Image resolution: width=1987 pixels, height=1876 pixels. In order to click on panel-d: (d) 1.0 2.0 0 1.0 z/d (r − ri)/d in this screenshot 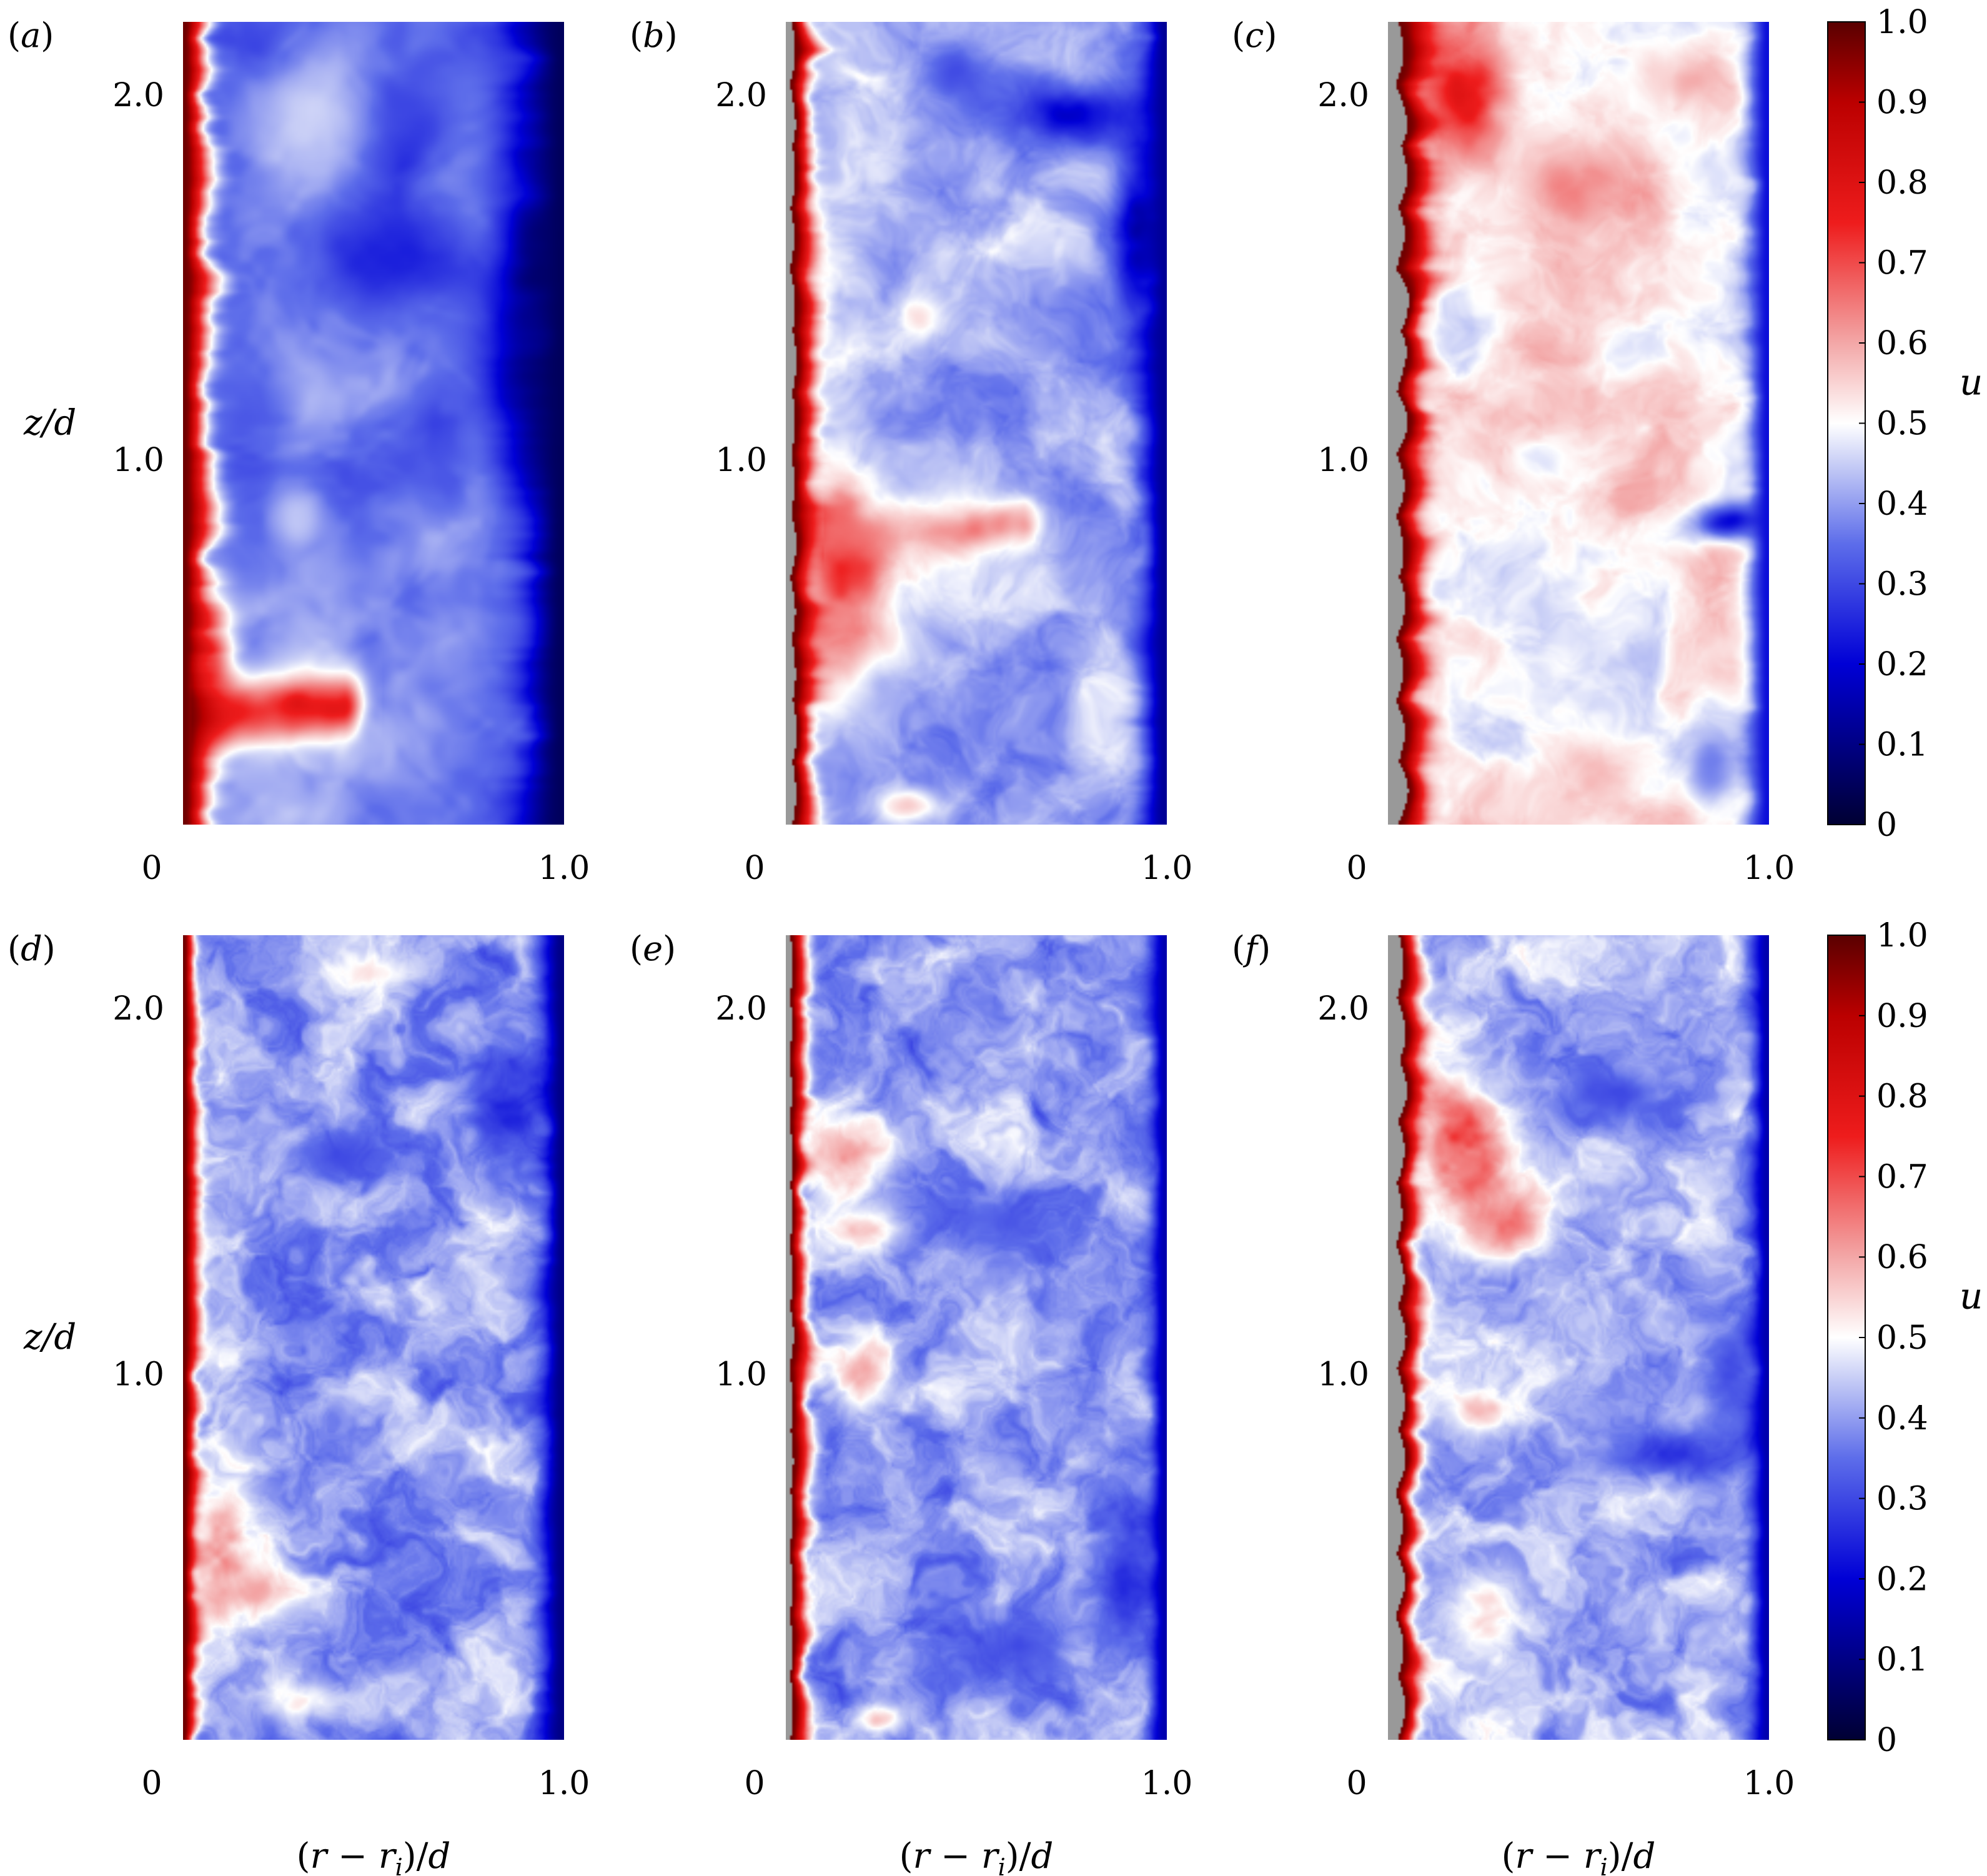, I will do `click(299, 1402)`.